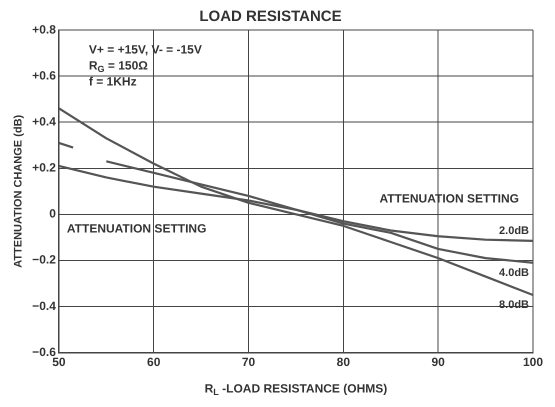  I want to click on y-tick-label: +0.6, so click(44, 75).